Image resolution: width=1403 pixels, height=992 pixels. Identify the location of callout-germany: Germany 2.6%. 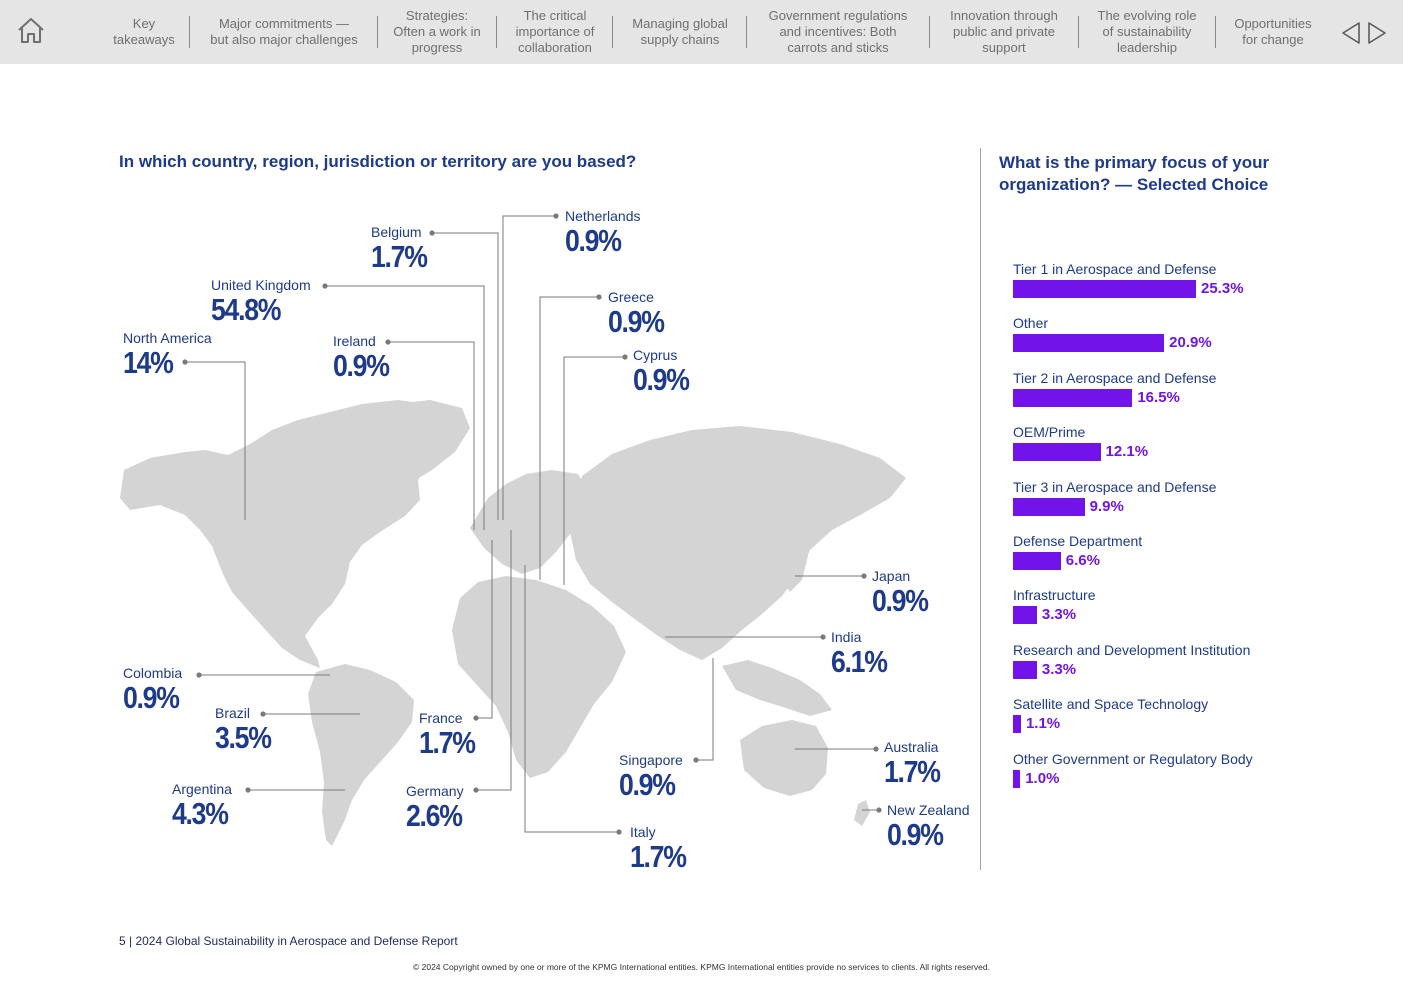
(438, 808).